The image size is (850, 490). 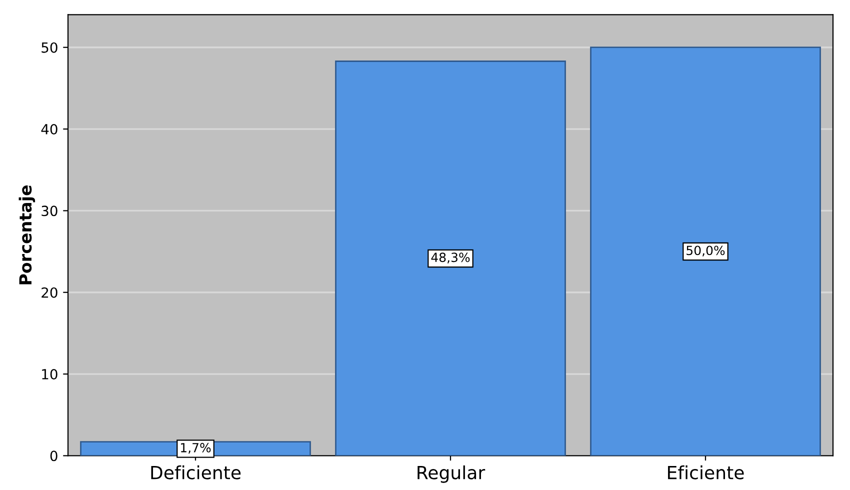 I want to click on y-tick-label: 10, so click(x=50, y=374).